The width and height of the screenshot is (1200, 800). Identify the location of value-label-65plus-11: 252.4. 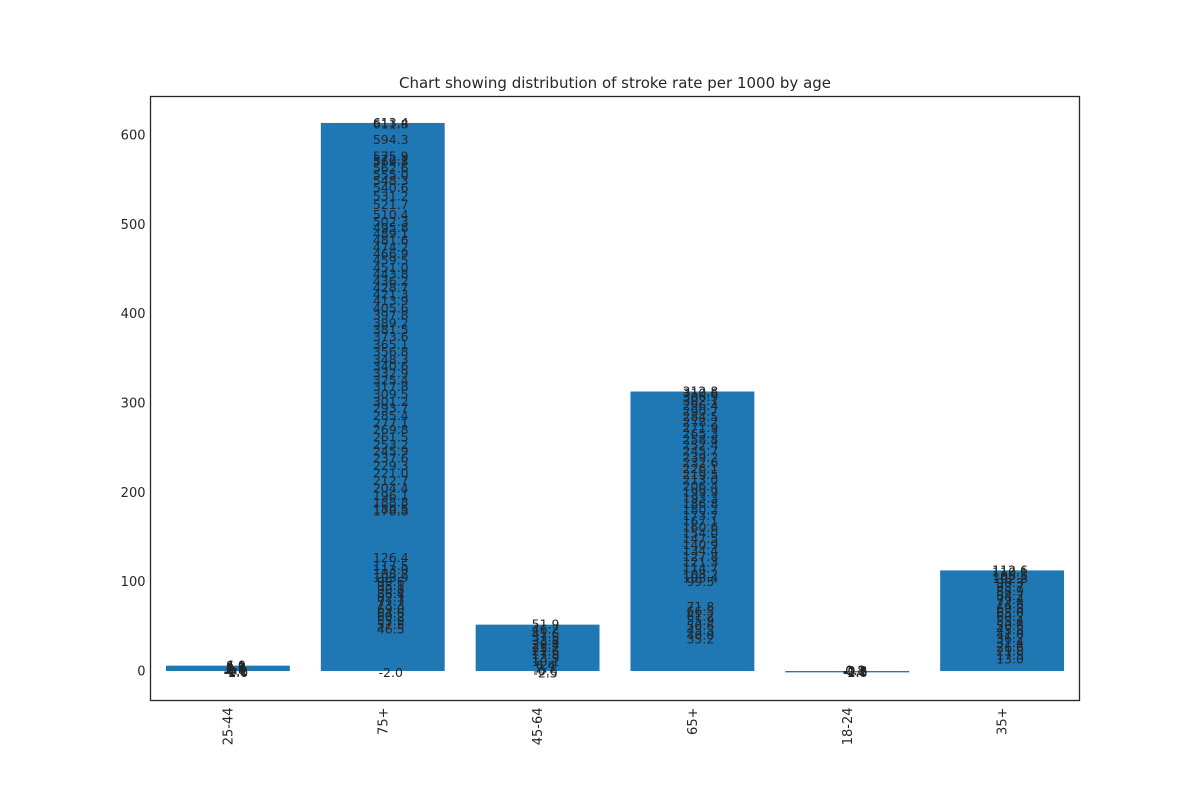
(701, 445).